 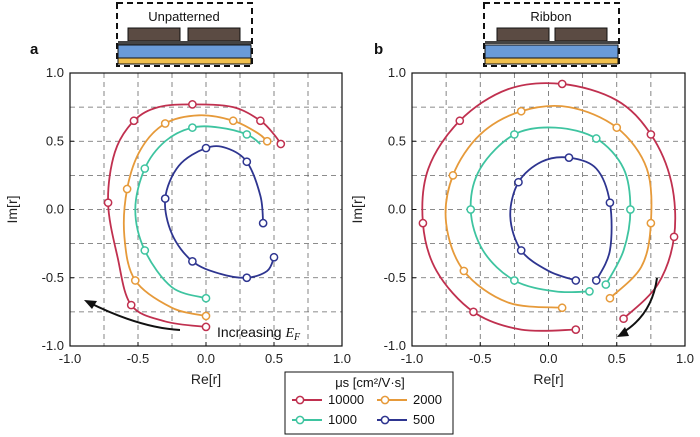 What do you see at coordinates (551, 61) in the screenshot?
I see `inset-b-substrate` at bounding box center [551, 61].